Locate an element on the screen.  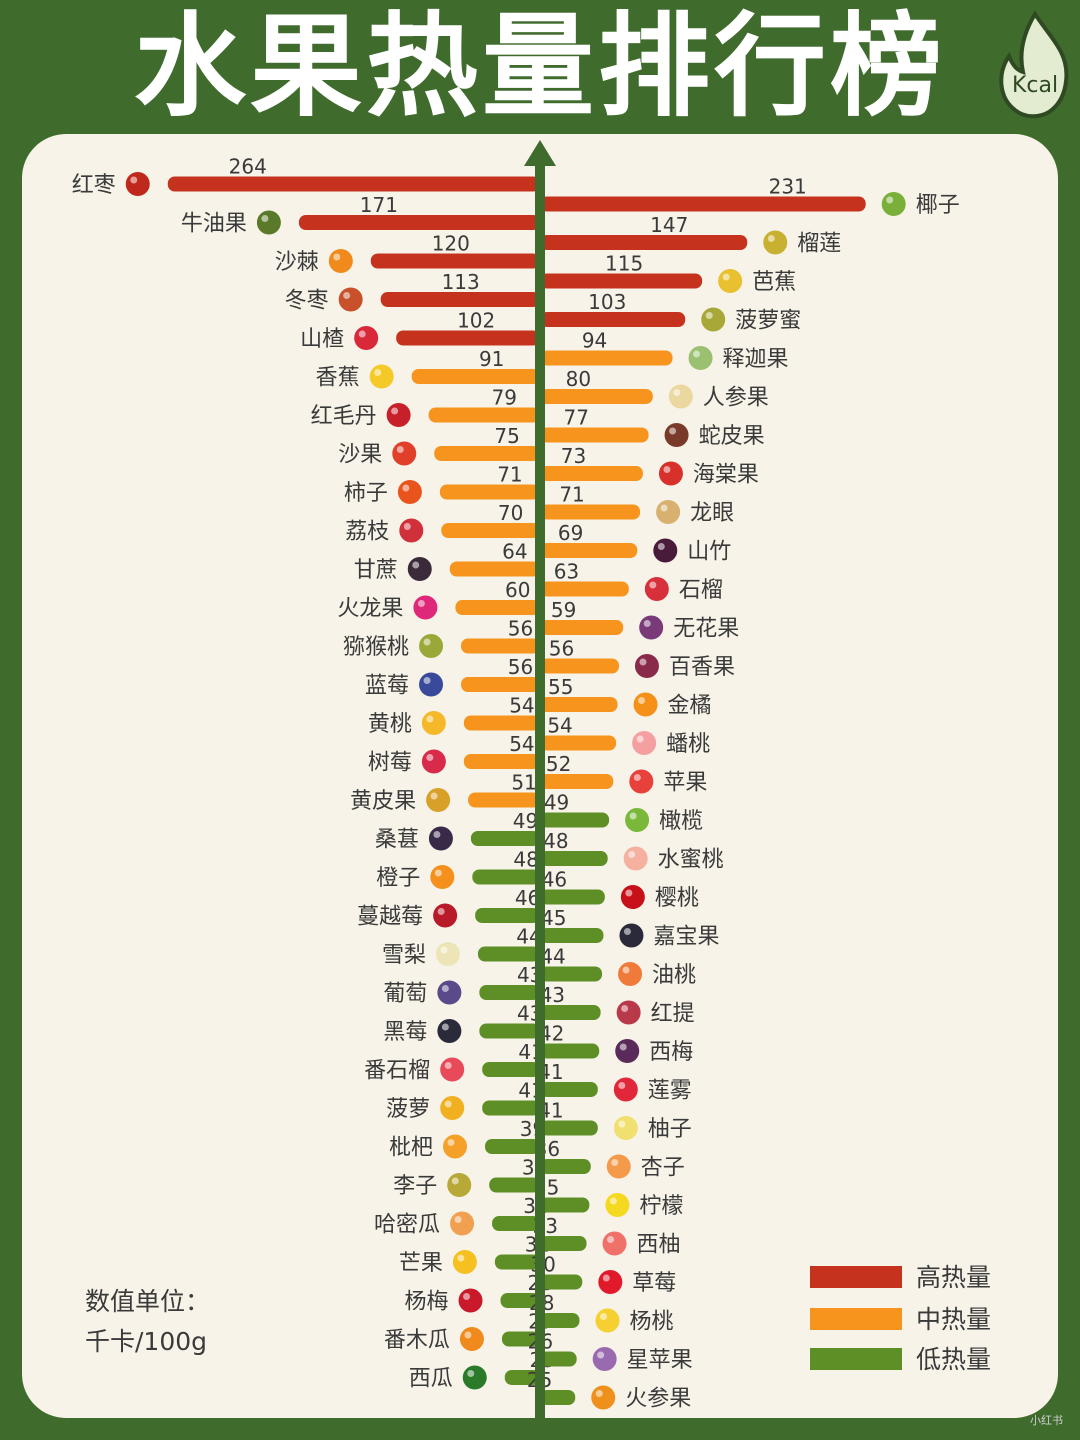
mulberry-icon is located at coordinates (440, 838).